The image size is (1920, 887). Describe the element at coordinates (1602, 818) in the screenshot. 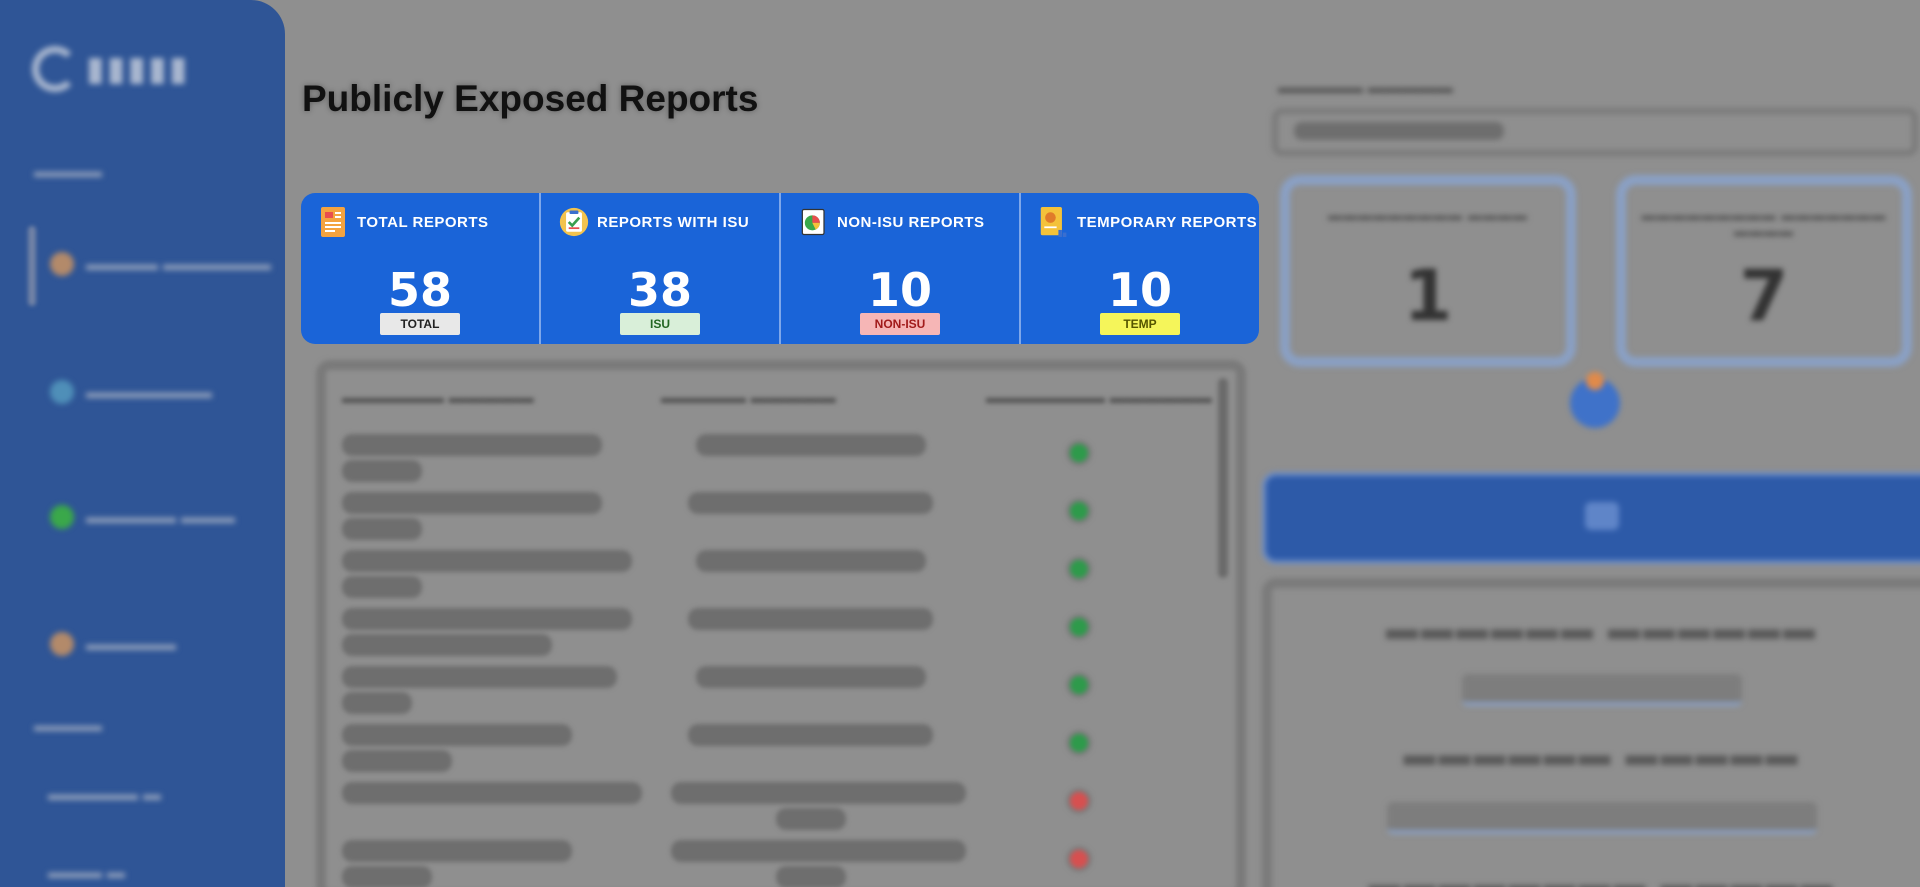

I see `owner-chip` at that location.